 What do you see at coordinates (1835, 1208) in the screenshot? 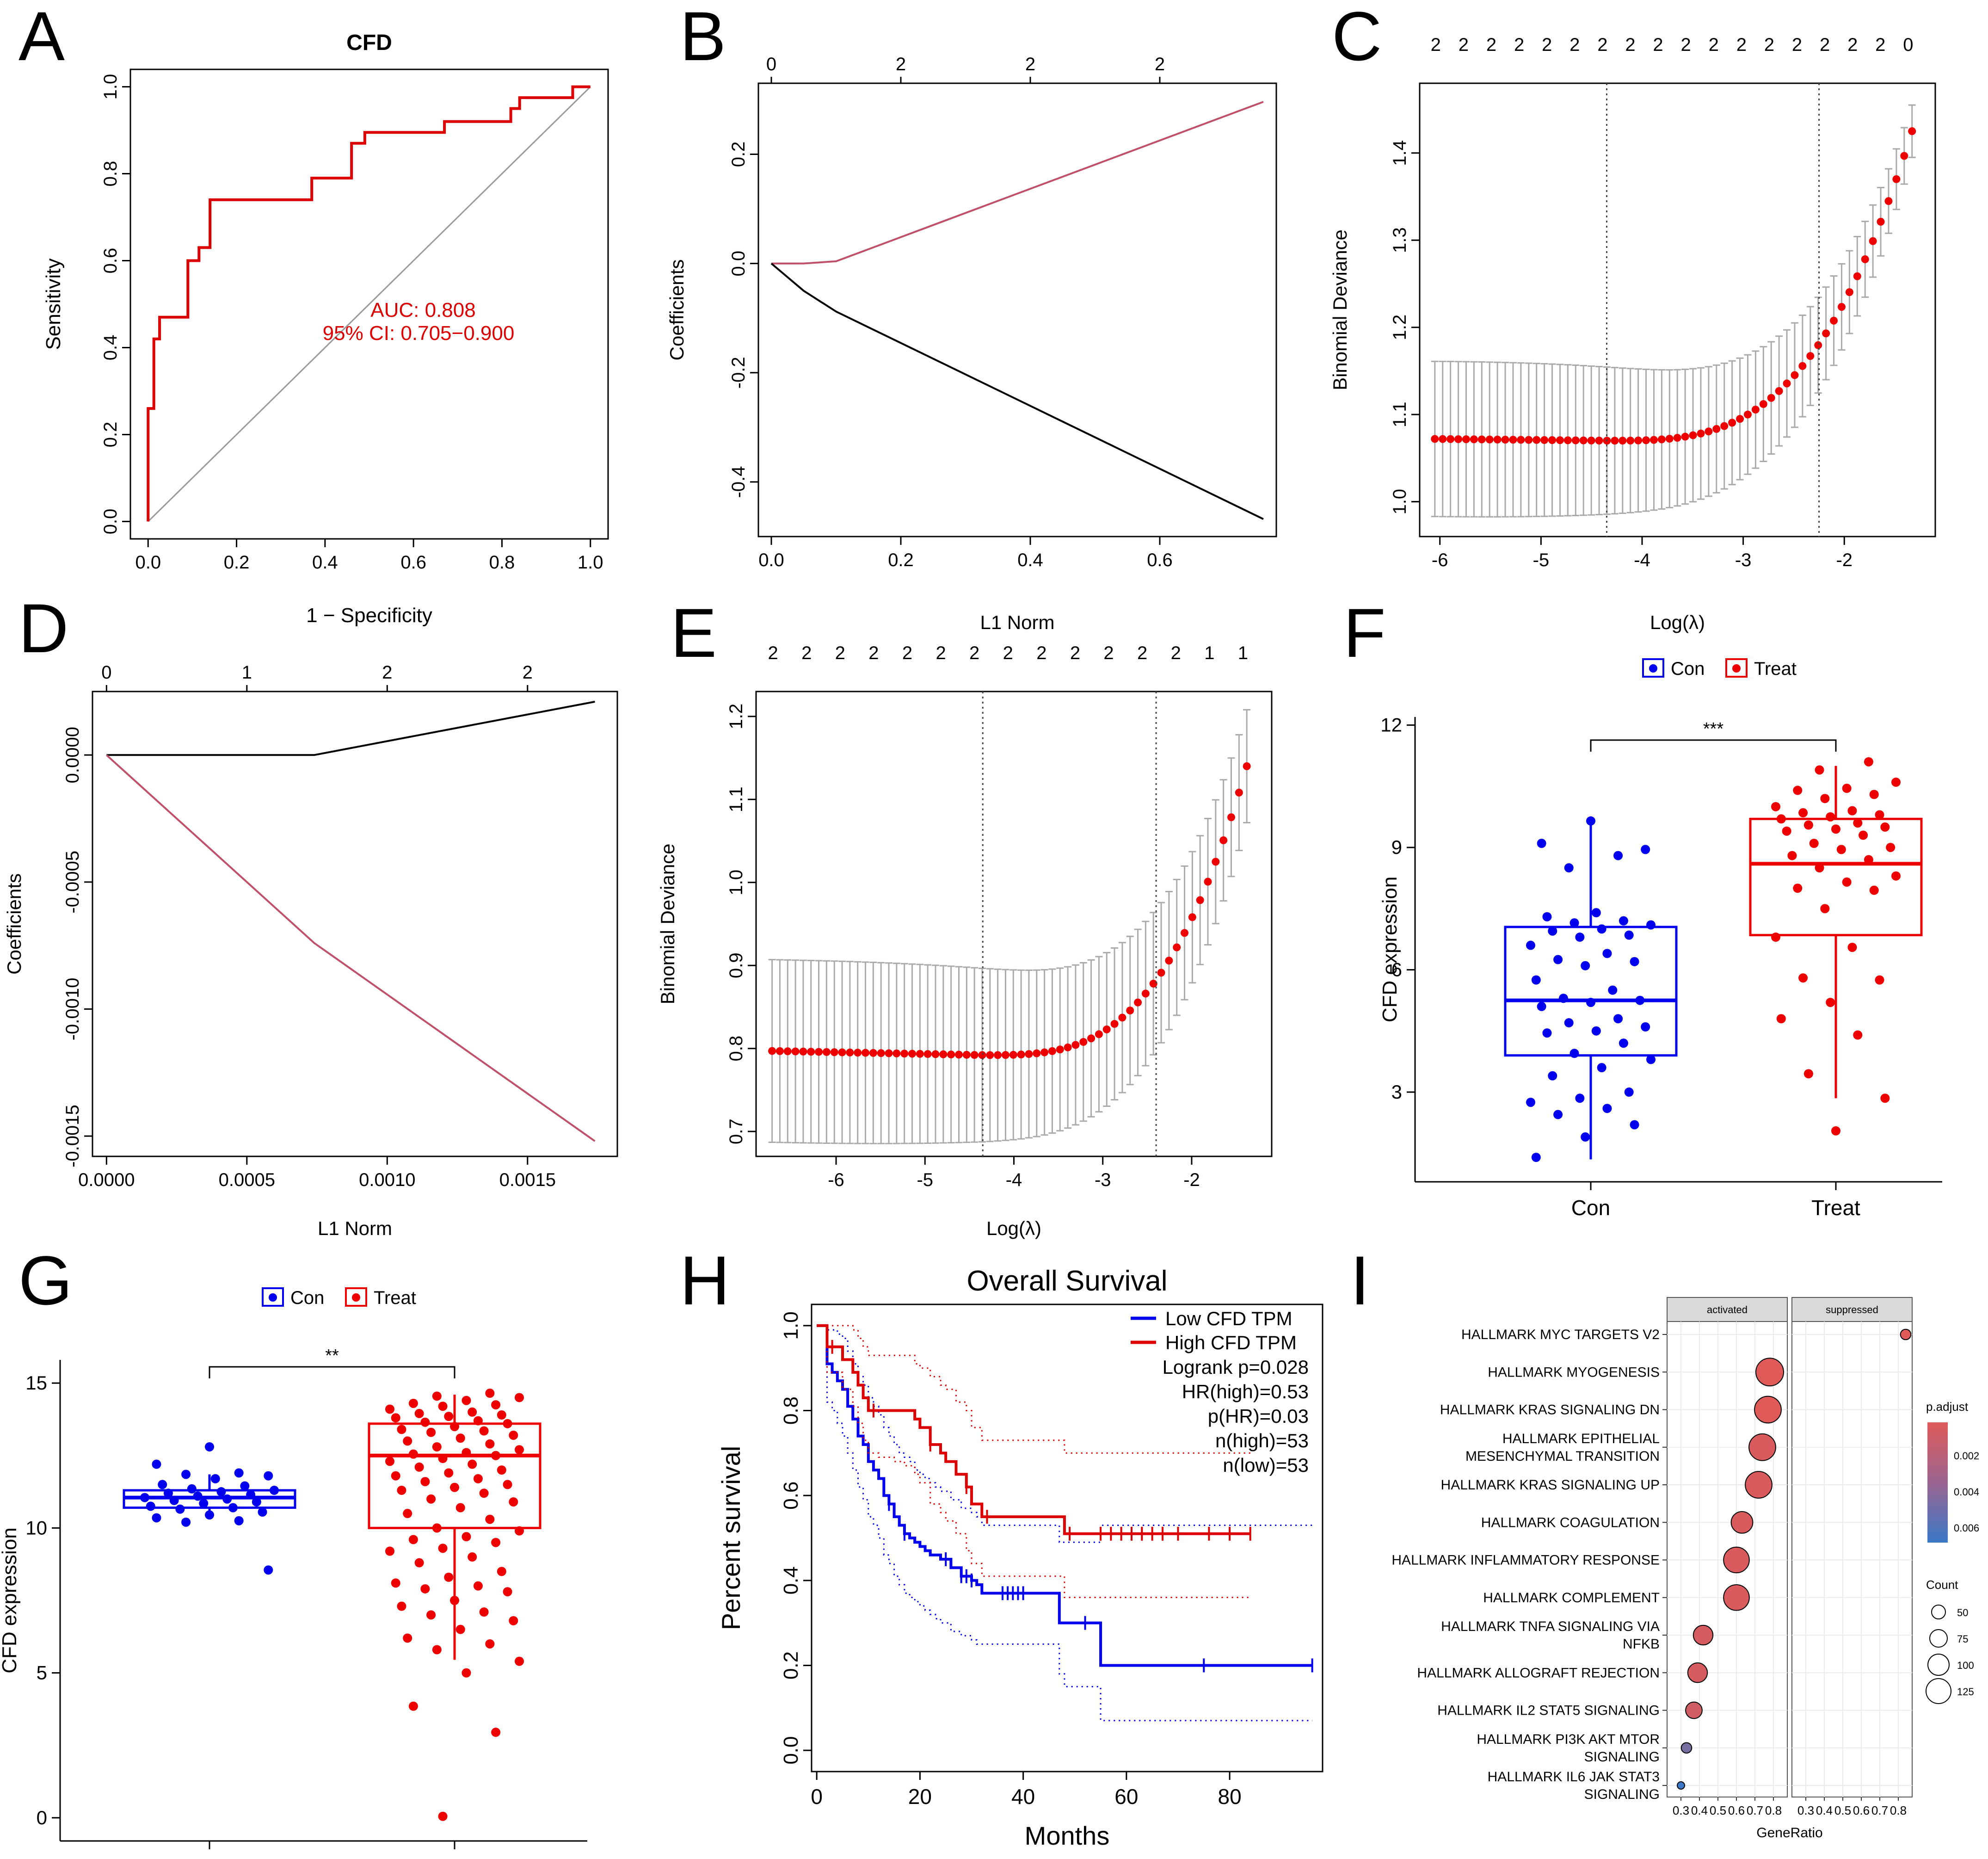
I see `category-label: Treat` at bounding box center [1835, 1208].